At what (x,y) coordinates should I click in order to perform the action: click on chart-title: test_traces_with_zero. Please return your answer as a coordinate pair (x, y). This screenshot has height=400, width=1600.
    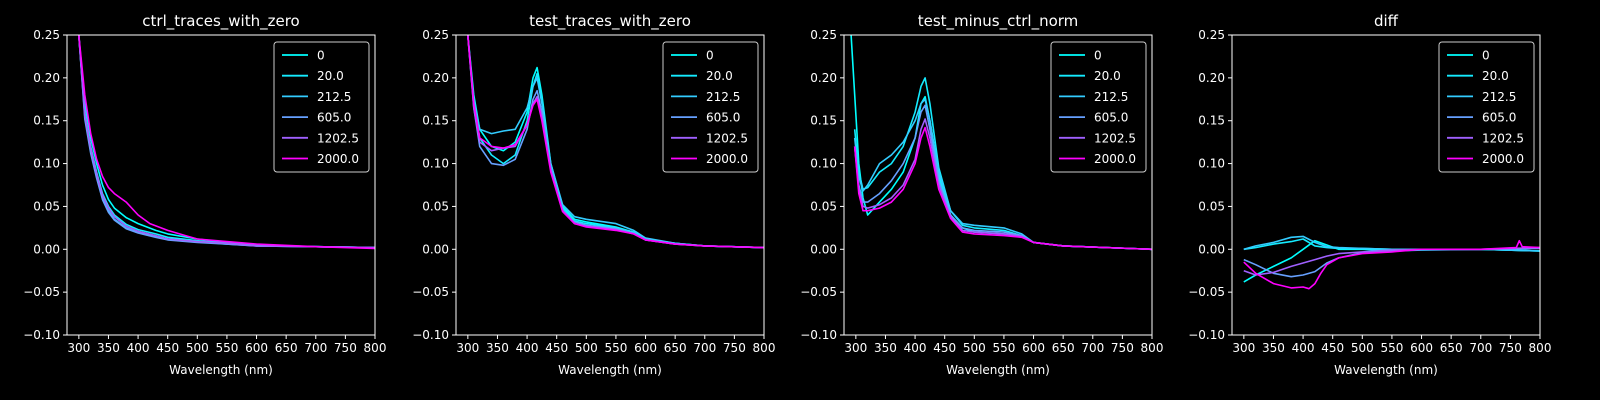
    Looking at the image, I should click on (610, 21).